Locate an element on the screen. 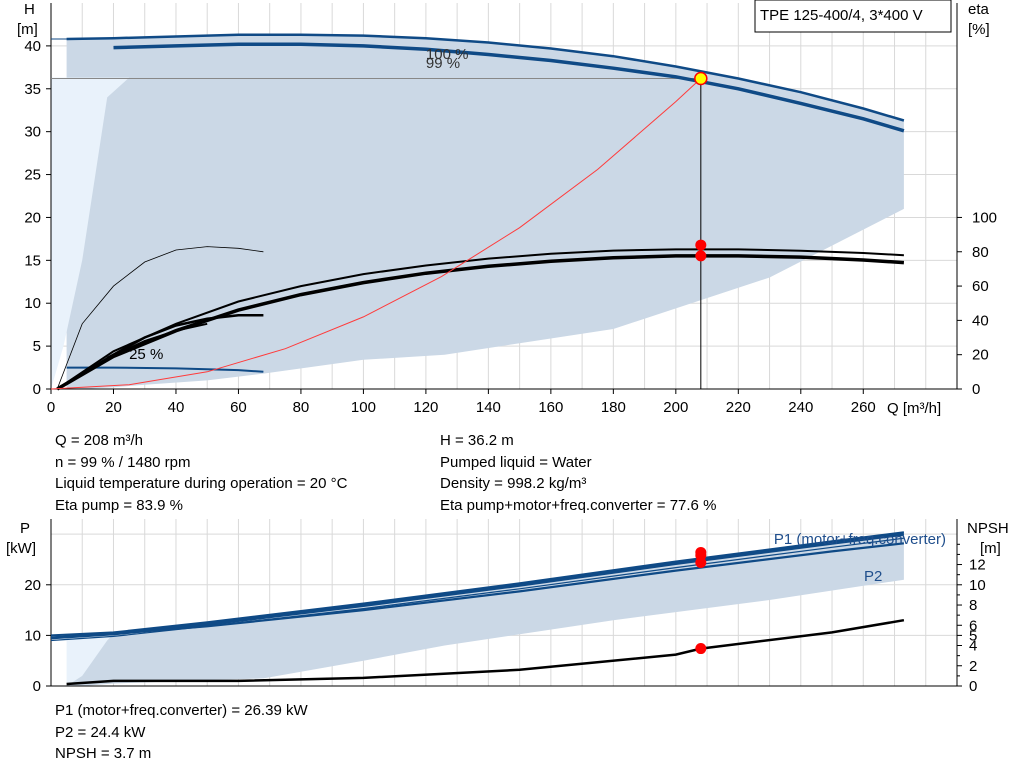 This screenshot has width=1024, height=781. y-tick-label: 15 is located at coordinates (32, 260).